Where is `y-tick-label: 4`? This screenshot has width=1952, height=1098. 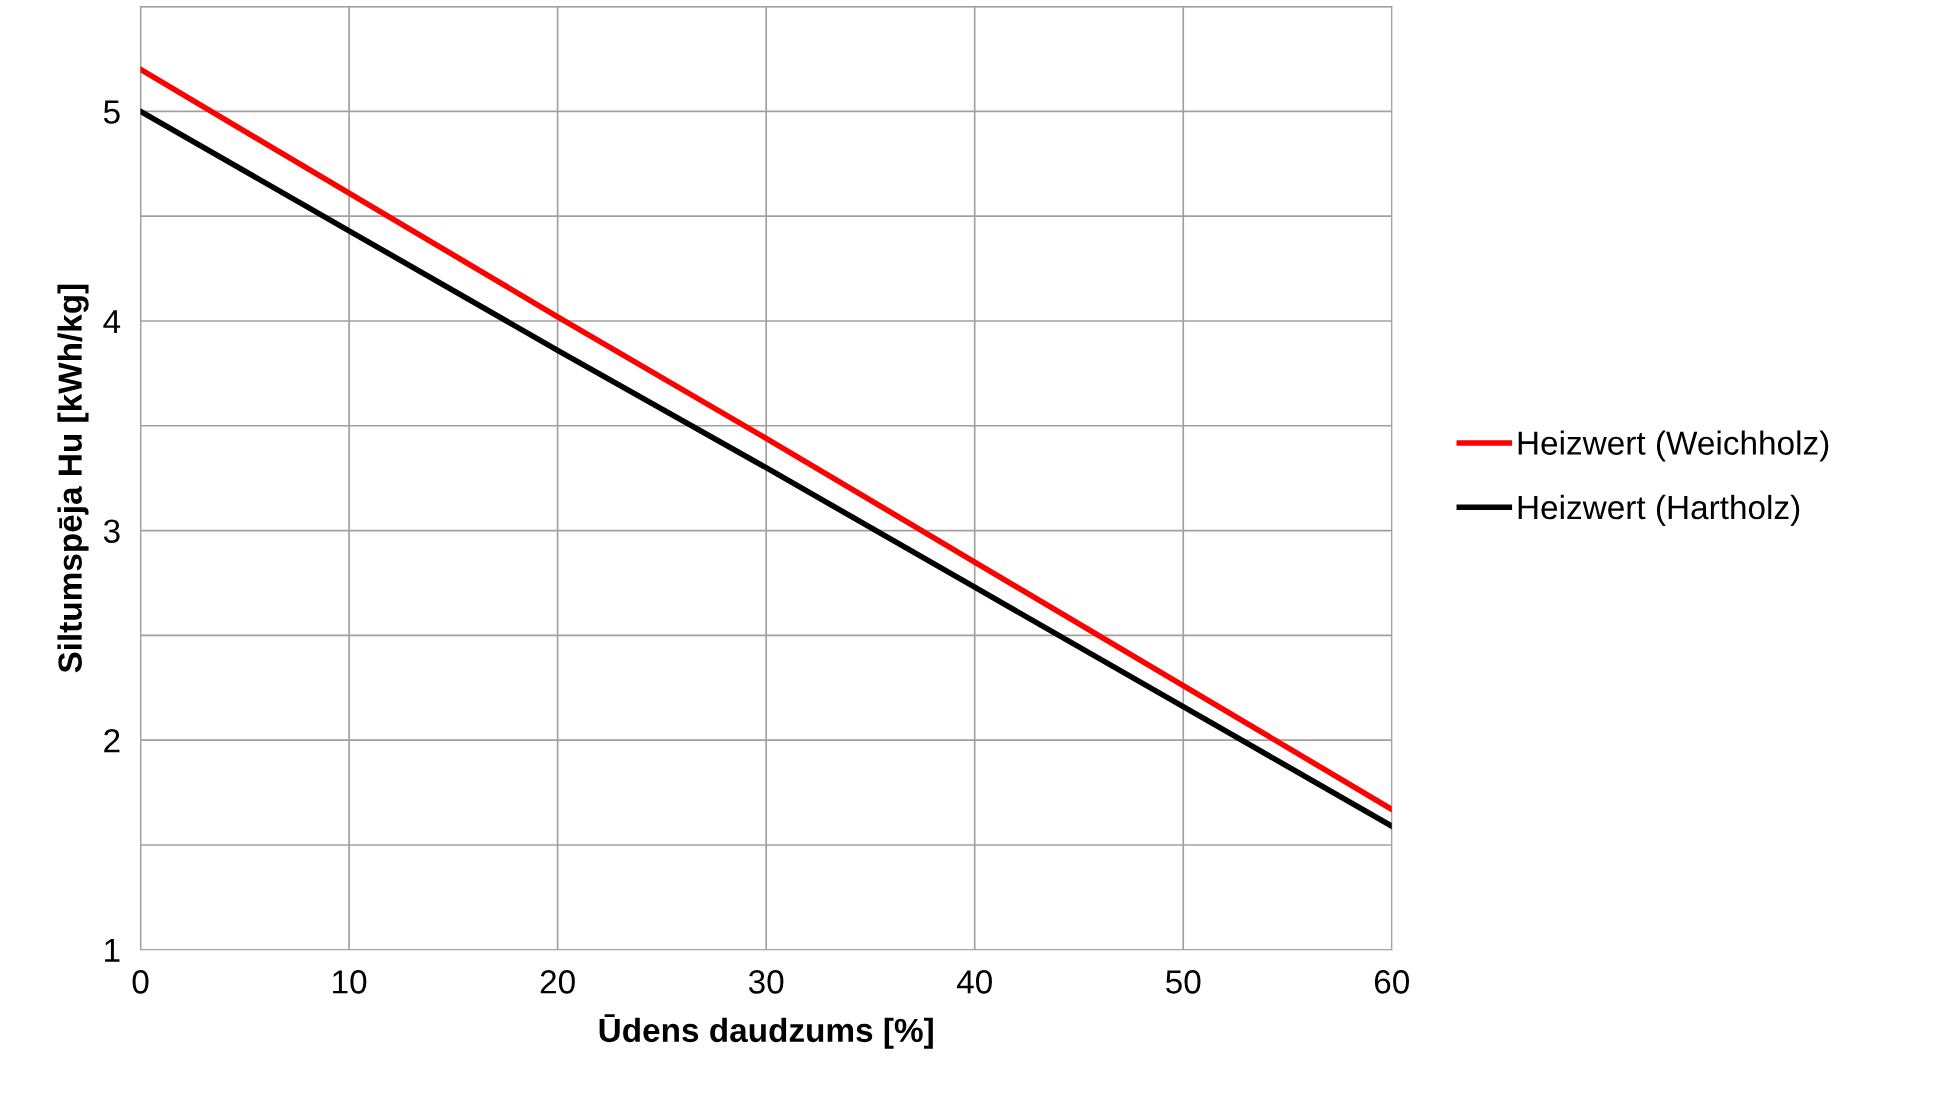 y-tick-label: 4 is located at coordinates (112, 322).